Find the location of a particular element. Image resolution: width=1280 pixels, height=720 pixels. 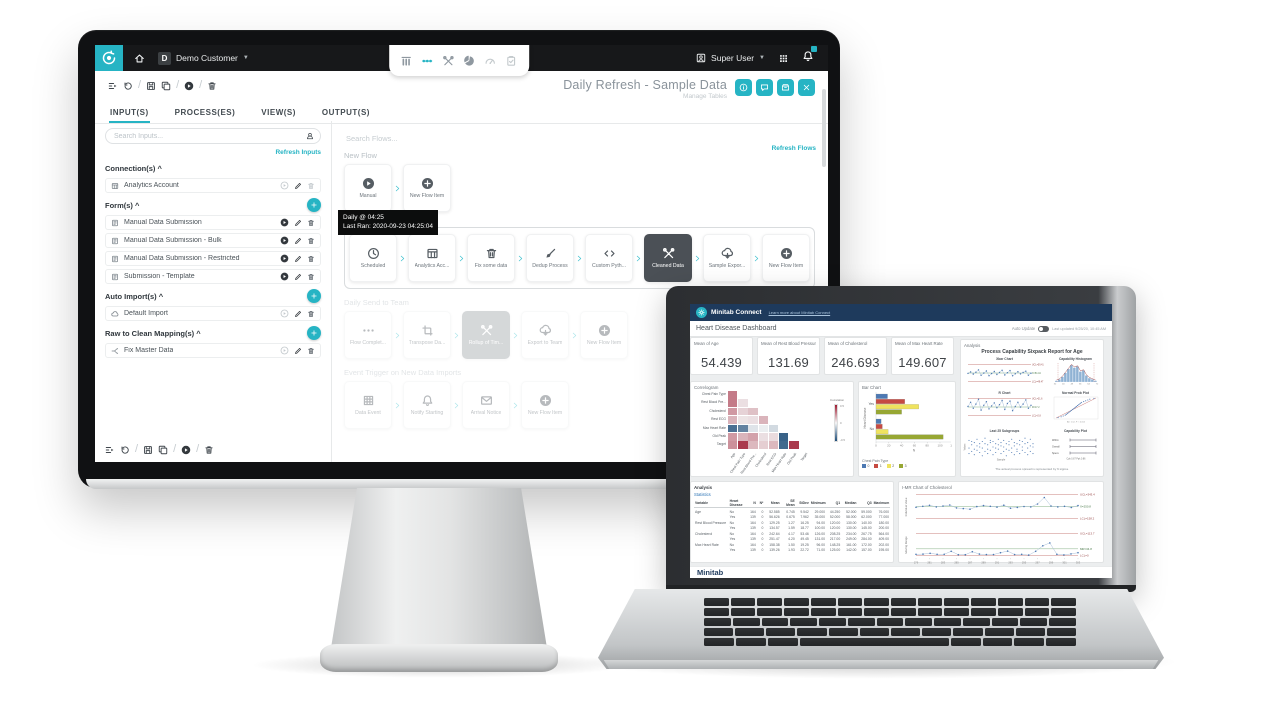

auto-update-toggle is located at coordinates (1044, 328).